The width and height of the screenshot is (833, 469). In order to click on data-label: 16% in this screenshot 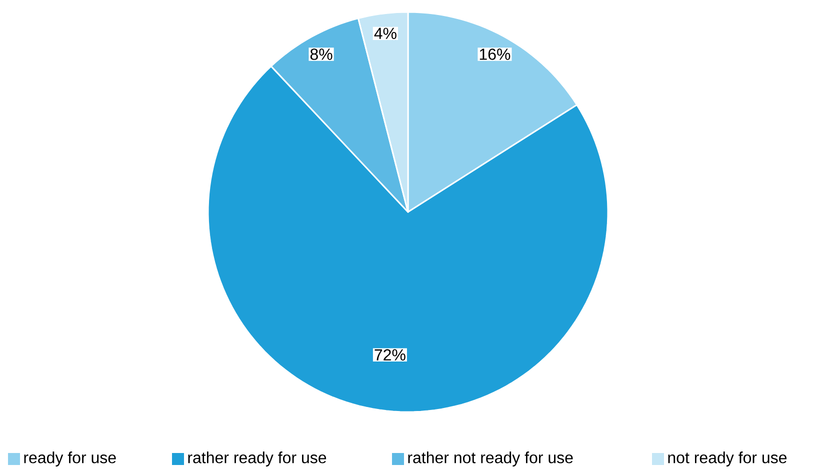, I will do `click(495, 54)`.